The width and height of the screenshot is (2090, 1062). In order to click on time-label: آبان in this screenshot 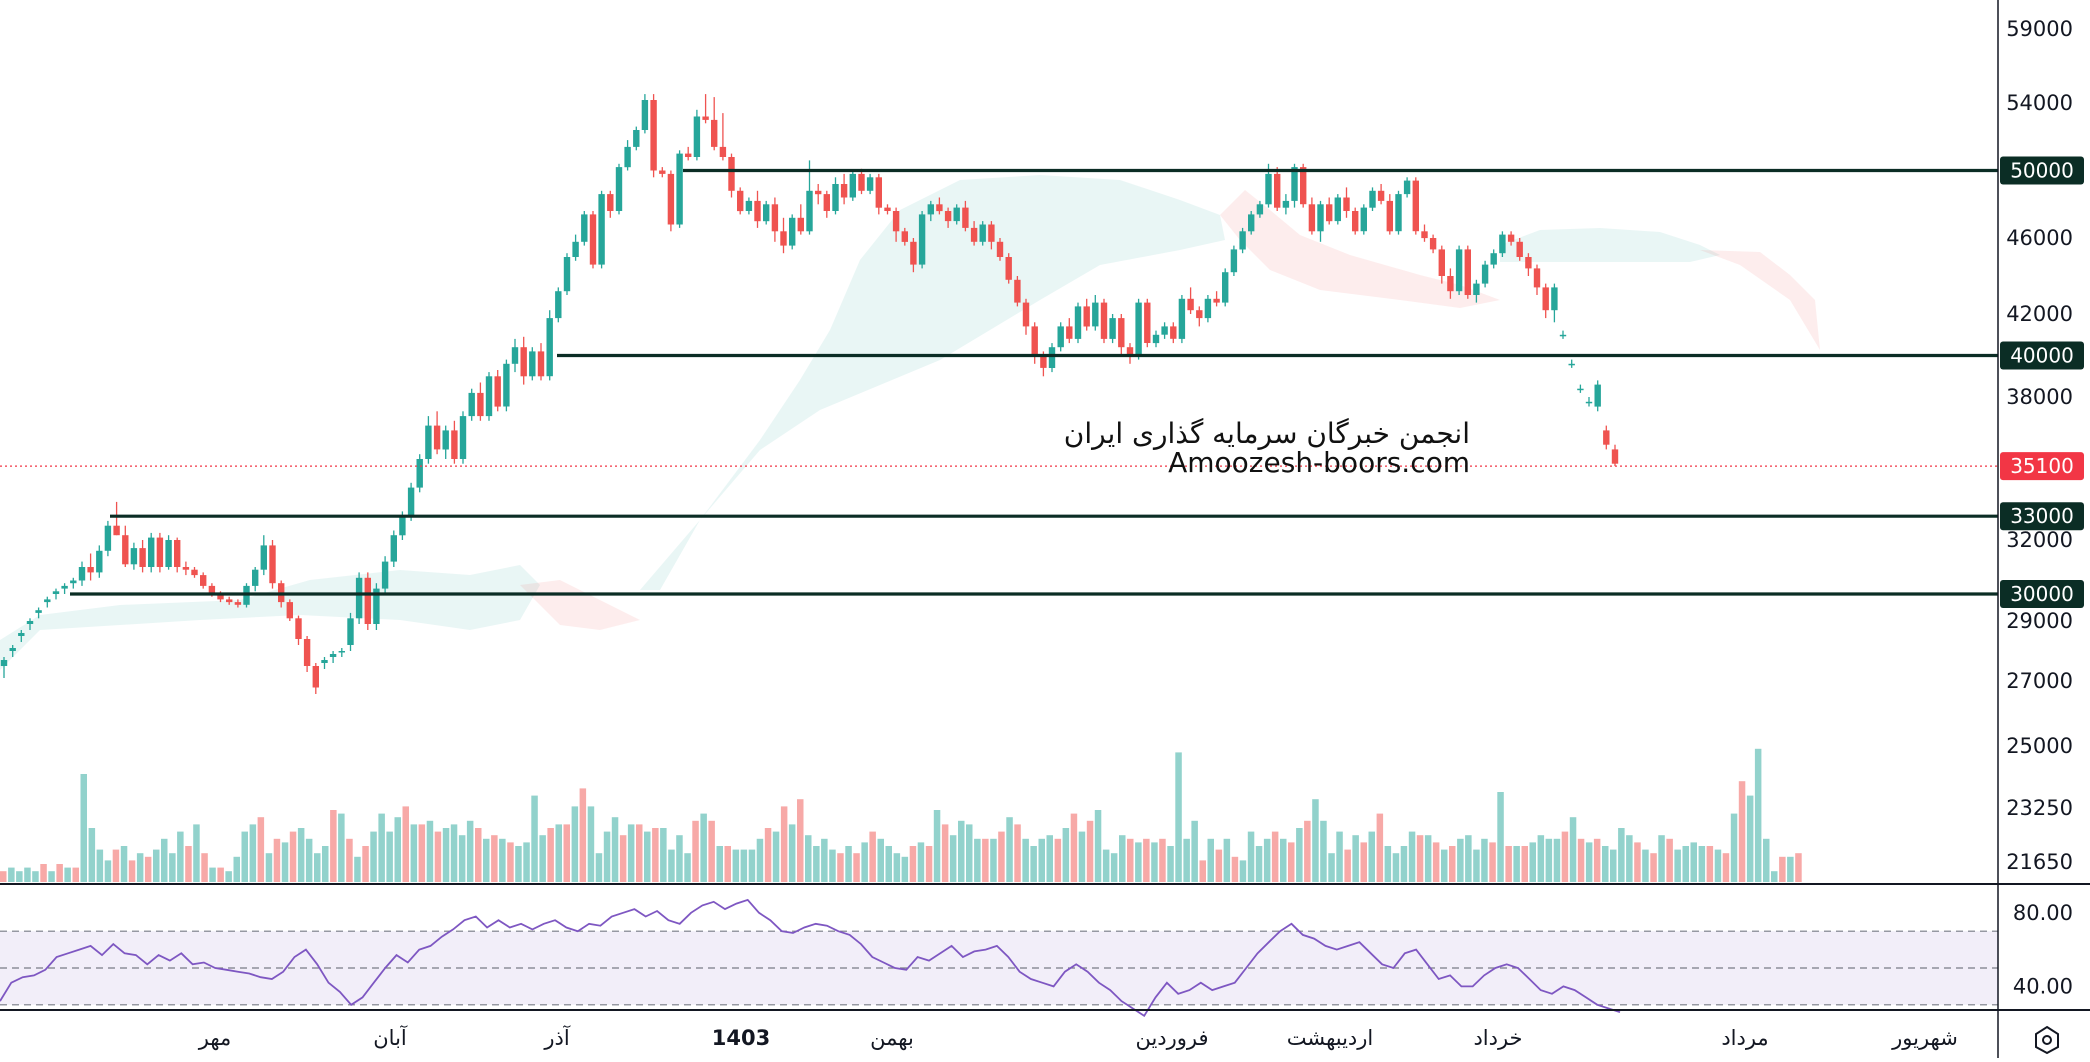, I will do `click(390, 1037)`.